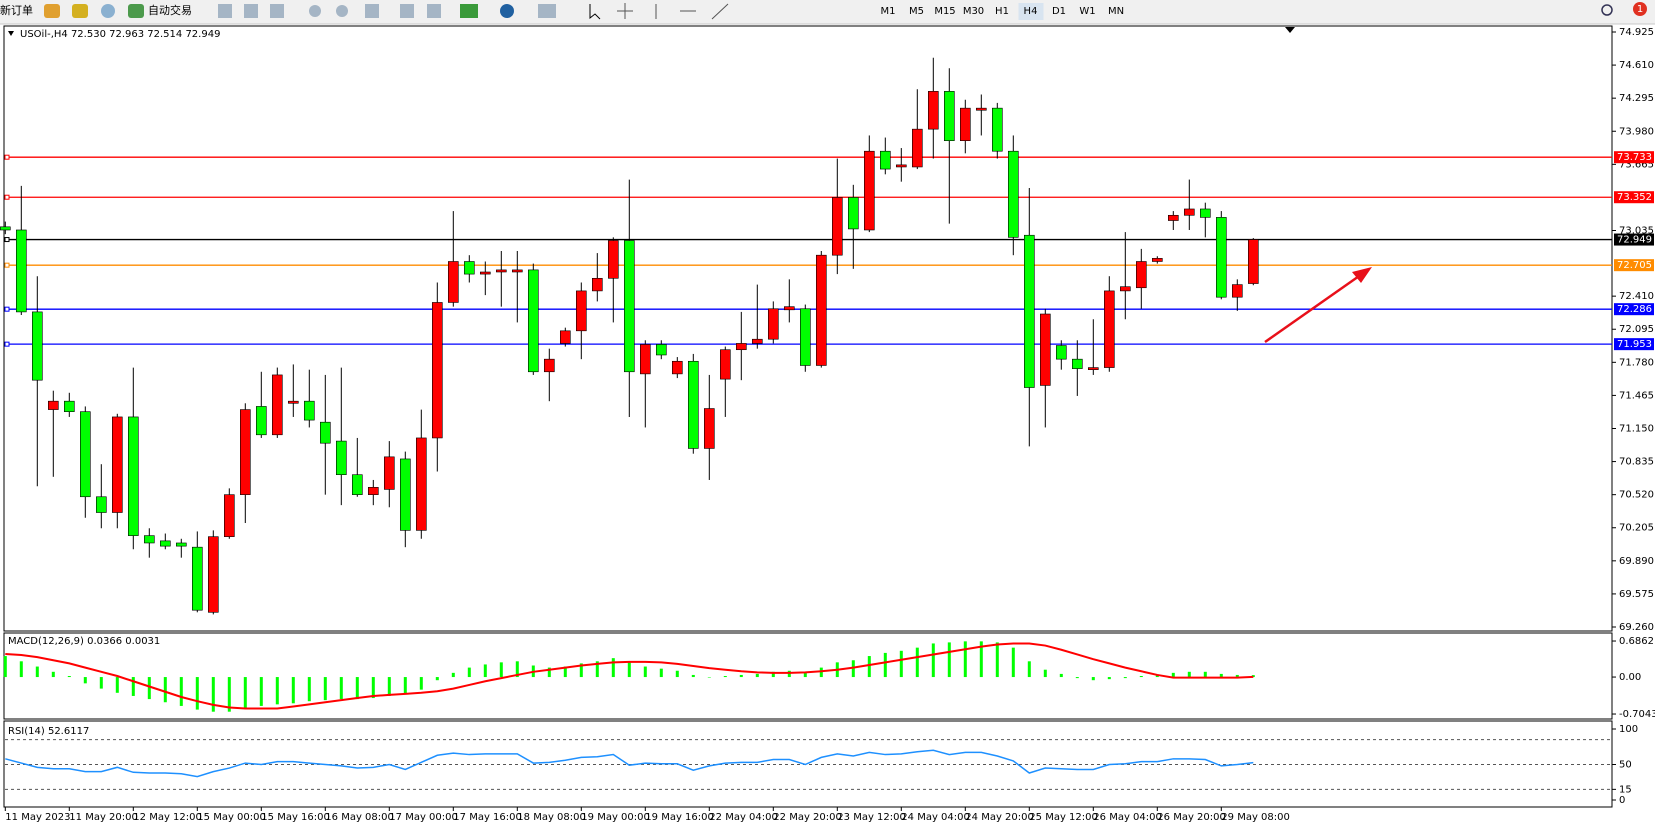 The width and height of the screenshot is (1655, 829). Describe the element at coordinates (1636, 641) in the screenshot. I see `y-tick-label: 0.6862` at that location.